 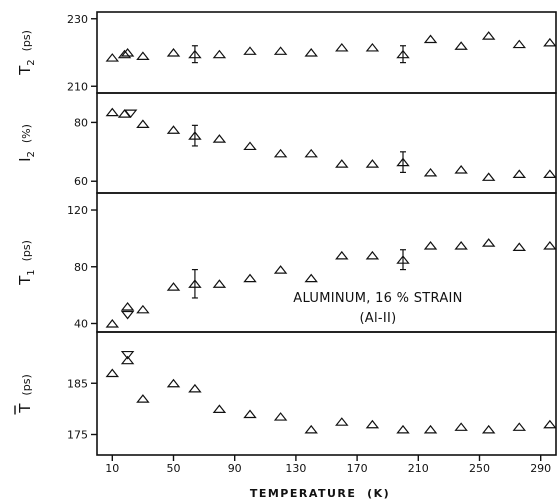 What do you see at coordinates (357, 468) in the screenshot?
I see `x-tick-label: 170` at bounding box center [357, 468].